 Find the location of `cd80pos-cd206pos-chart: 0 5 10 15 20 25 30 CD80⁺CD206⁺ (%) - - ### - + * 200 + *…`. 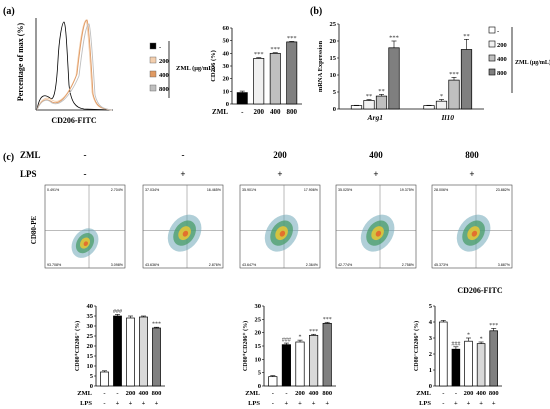

cd80pos-cd206pos-chart: 0 5 10 15 20 25 30 CD80⁺CD206⁺ (%) - - ### - + * 200 + *… is located at coordinates (289, 355).